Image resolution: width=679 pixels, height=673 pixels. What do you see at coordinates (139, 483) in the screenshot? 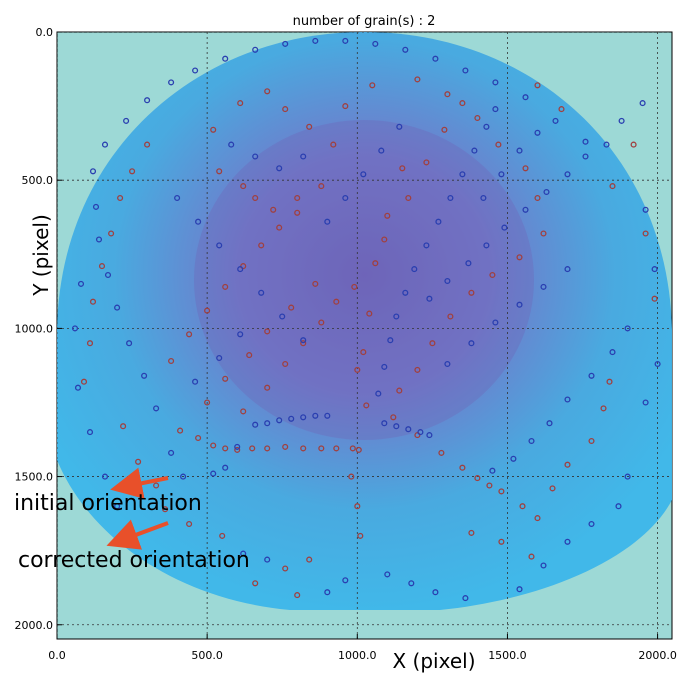
I see `annotation-arrow-initial` at bounding box center [139, 483].